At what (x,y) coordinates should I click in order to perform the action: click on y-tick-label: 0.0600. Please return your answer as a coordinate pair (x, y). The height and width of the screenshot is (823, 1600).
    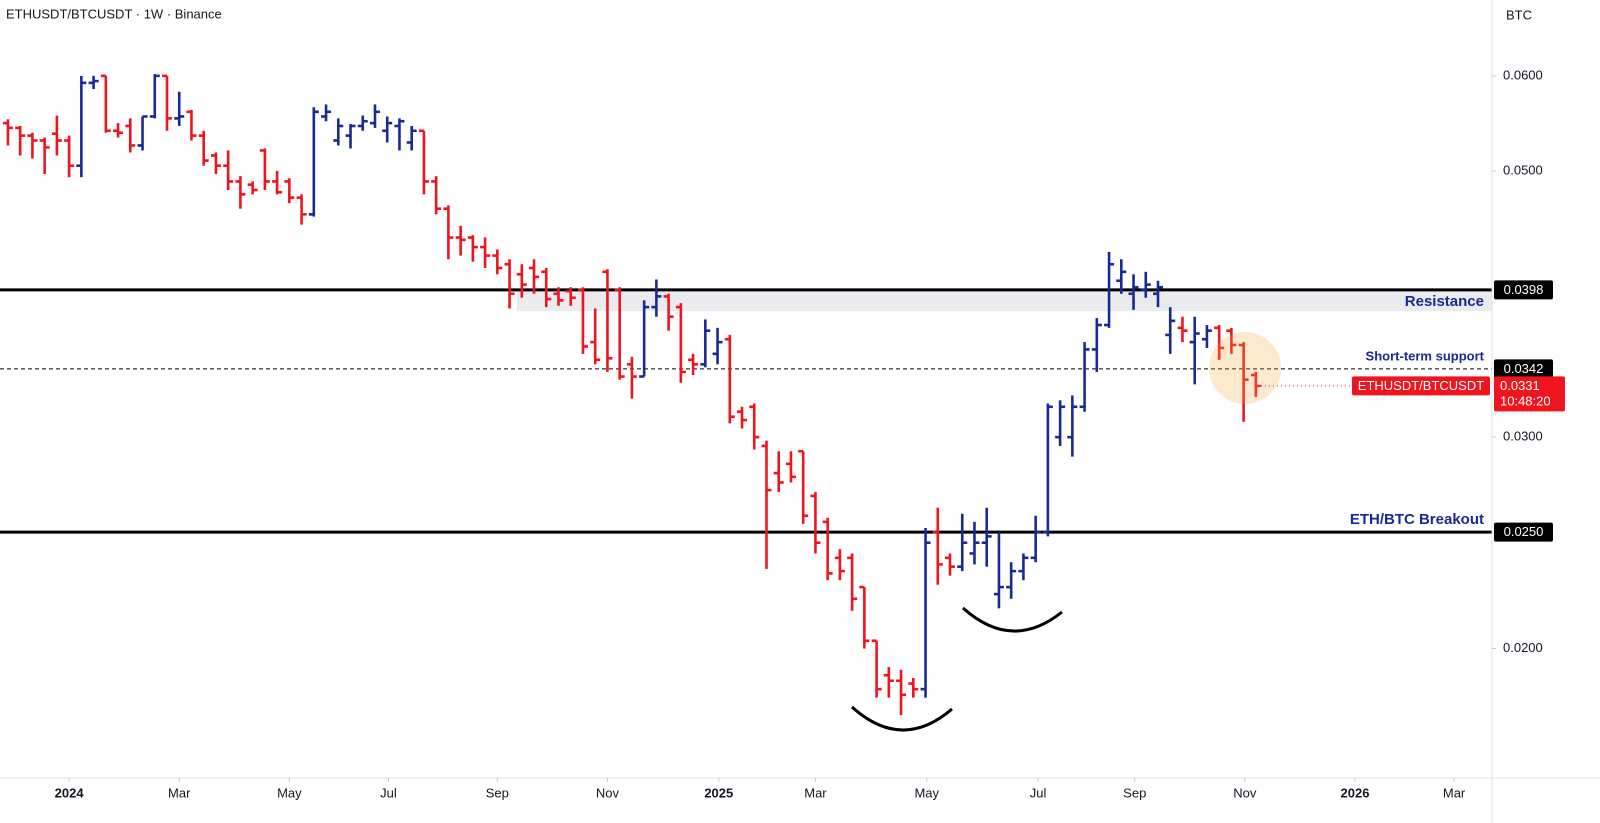
    Looking at the image, I should click on (1523, 74).